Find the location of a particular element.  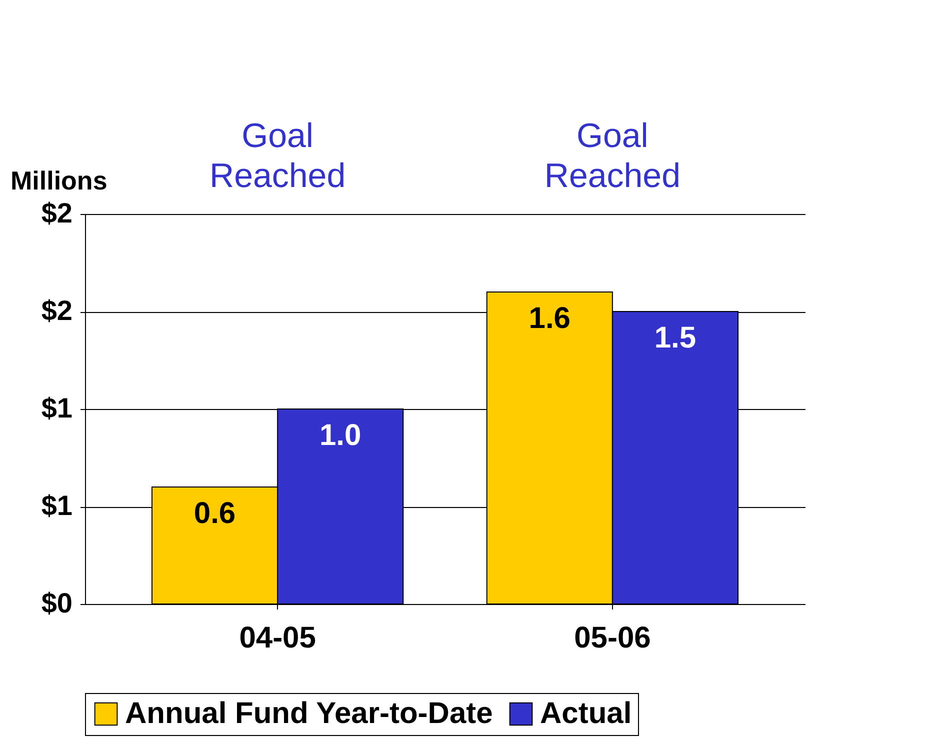

data-label: 1.6 is located at coordinates (549, 318).